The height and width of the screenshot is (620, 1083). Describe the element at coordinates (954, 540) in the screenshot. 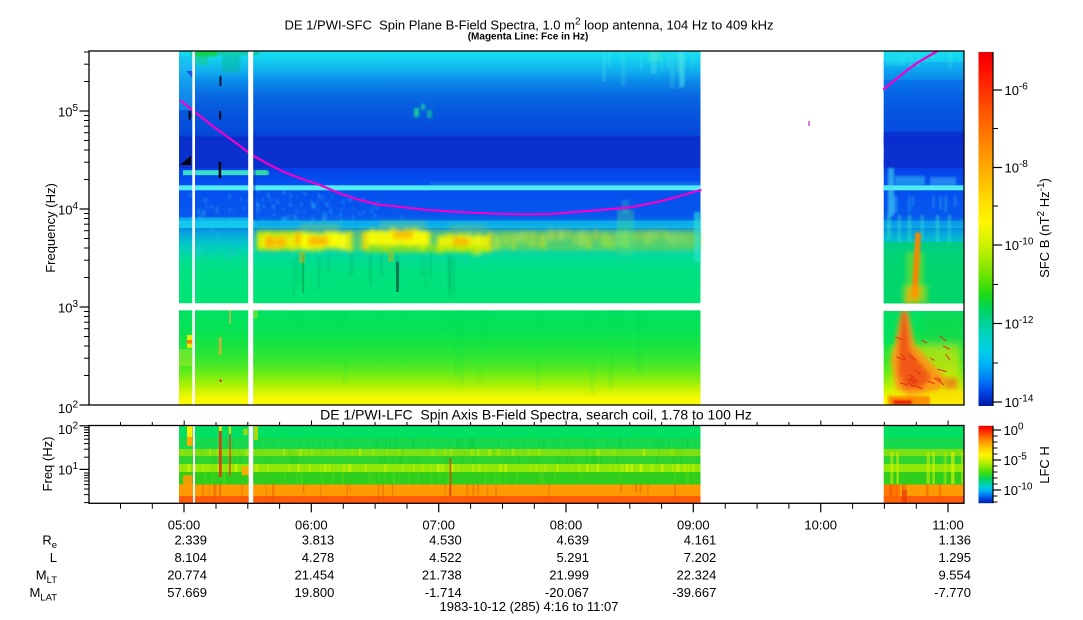

I see `svg-text: 1.136` at that location.